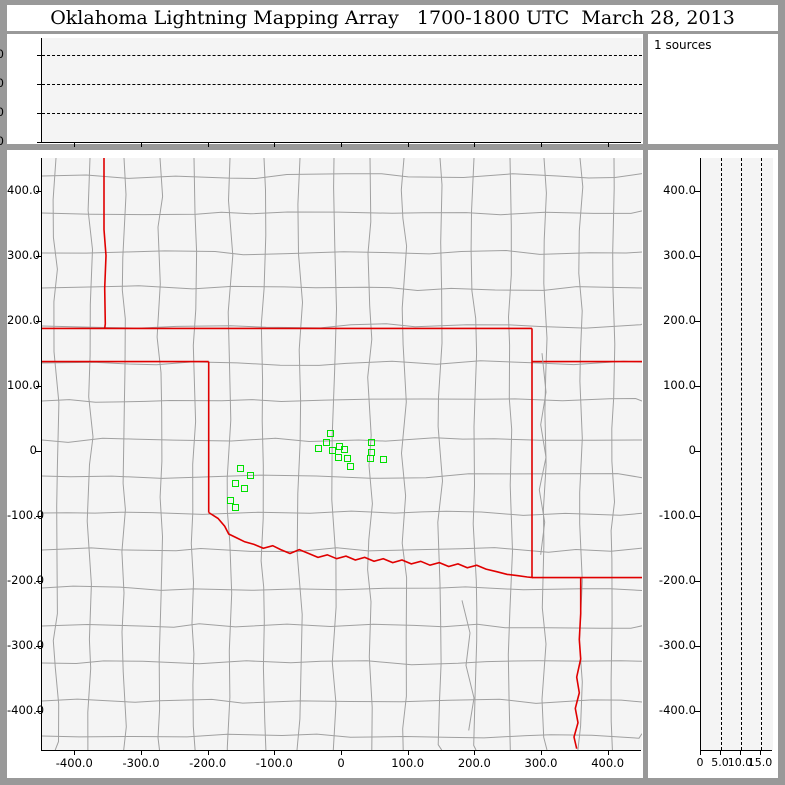 Image resolution: width=785 pixels, height=785 pixels. What do you see at coordinates (677, 644) in the screenshot?
I see `count-ytick-label: -300.0` at bounding box center [677, 644].